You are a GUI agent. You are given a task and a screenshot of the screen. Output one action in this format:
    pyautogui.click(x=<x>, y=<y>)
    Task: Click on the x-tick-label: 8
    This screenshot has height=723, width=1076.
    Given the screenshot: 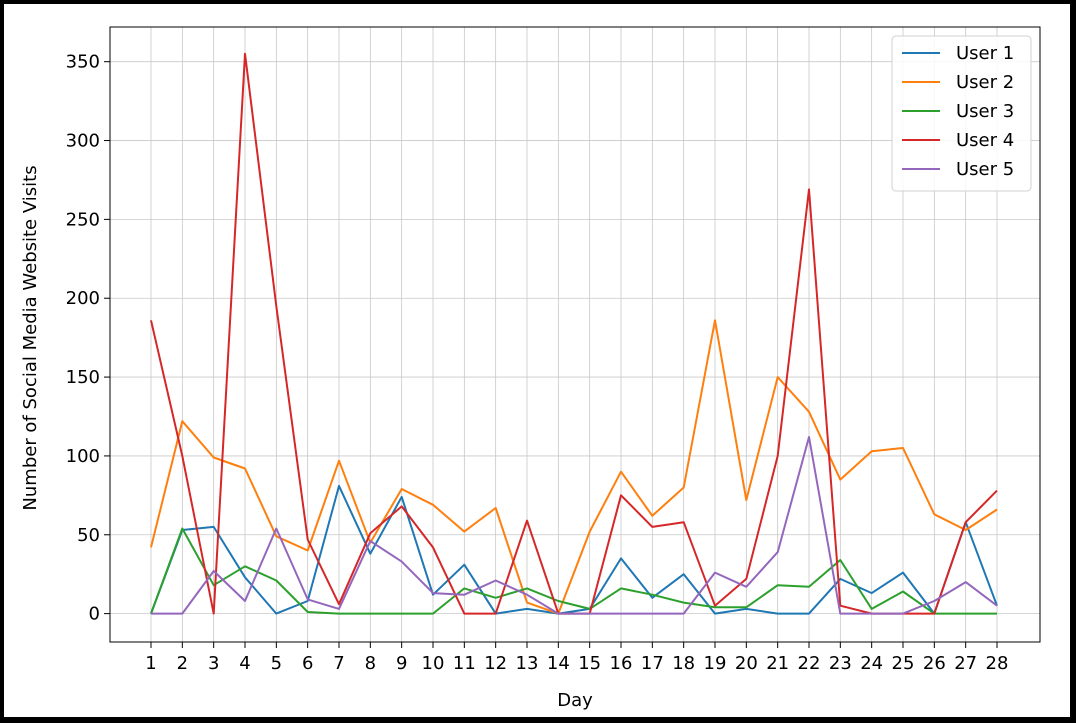 What is the action you would take?
    pyautogui.click(x=370, y=663)
    